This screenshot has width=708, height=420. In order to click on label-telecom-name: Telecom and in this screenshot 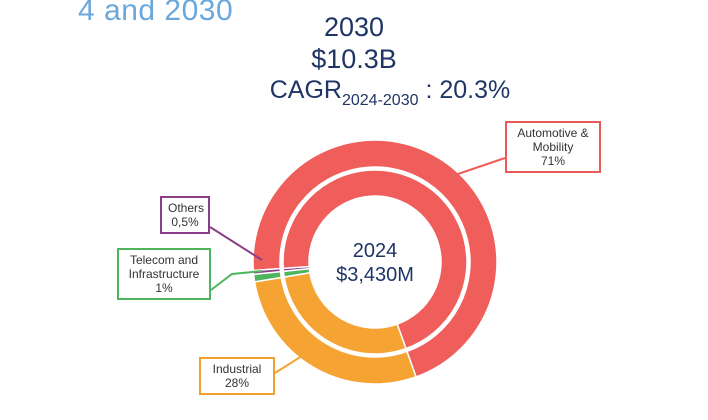, I will do `click(164, 260)`.